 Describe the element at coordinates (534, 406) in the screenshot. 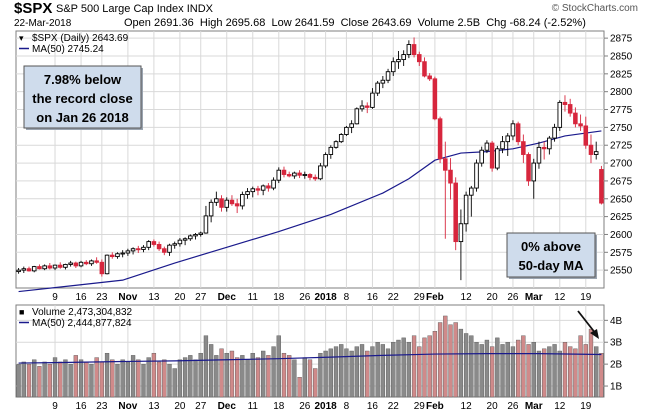

I see `volume-x-tick-label: Mar` at that location.